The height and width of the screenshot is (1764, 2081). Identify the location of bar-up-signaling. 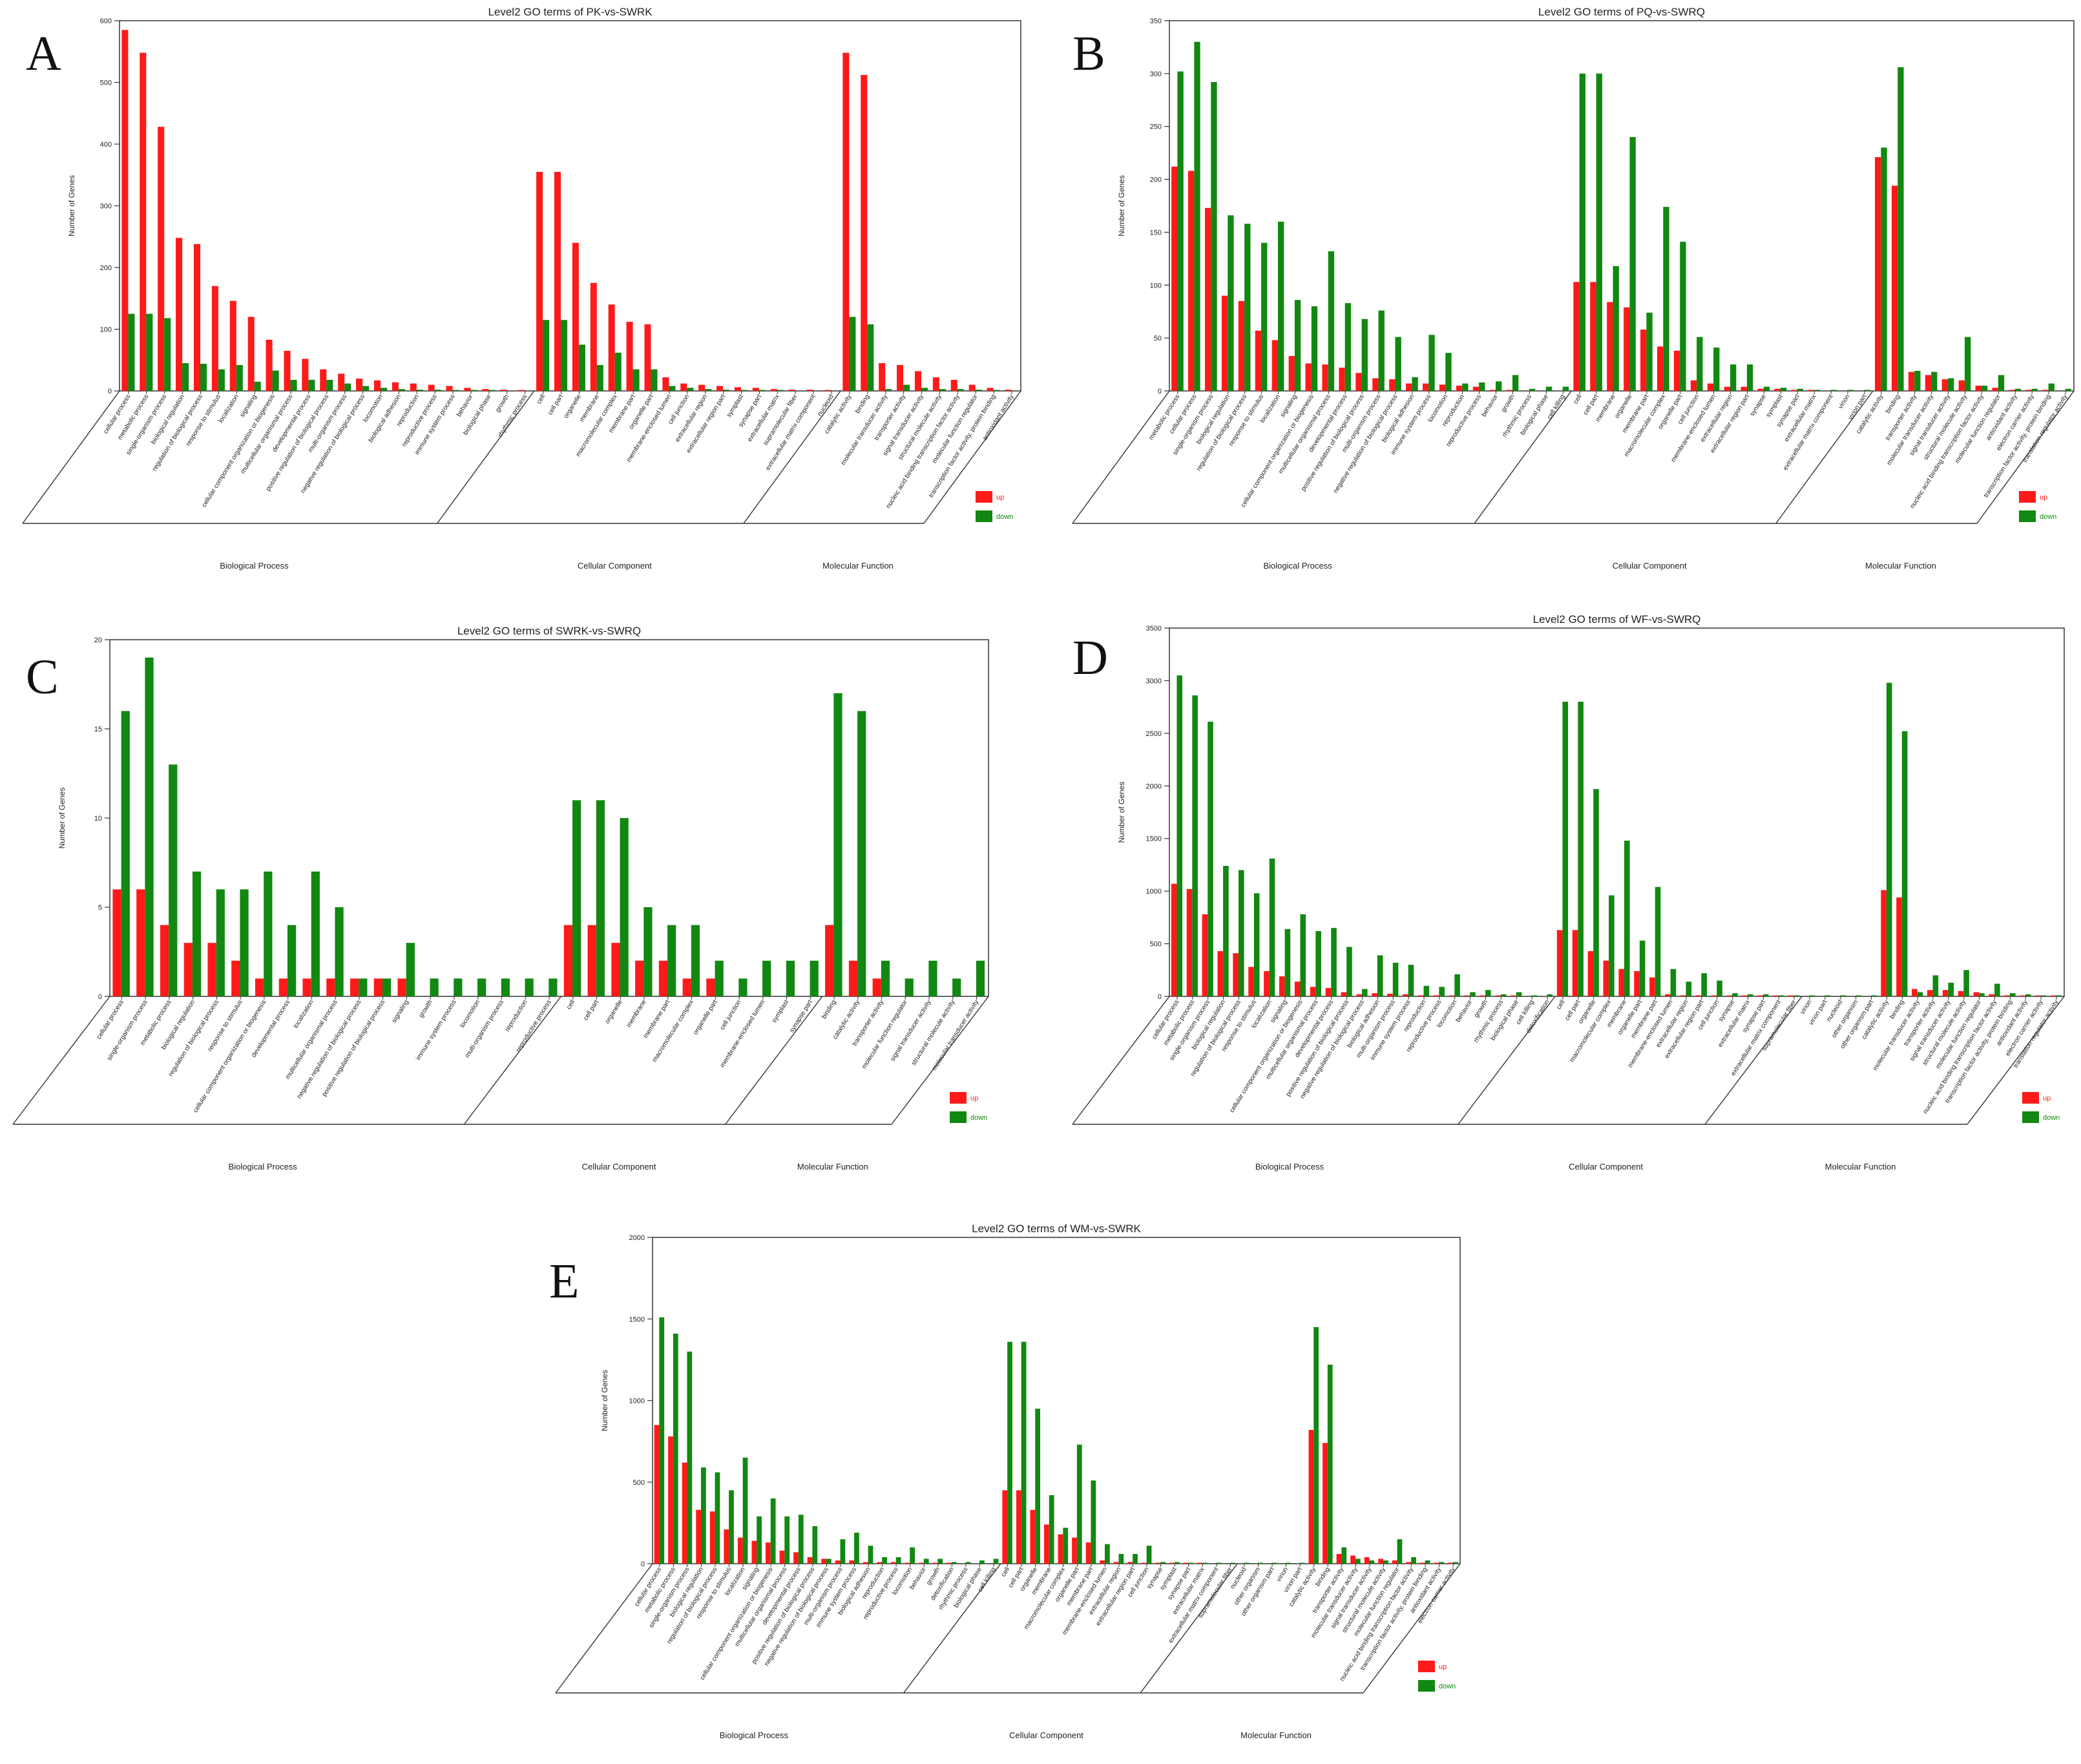
(401, 987).